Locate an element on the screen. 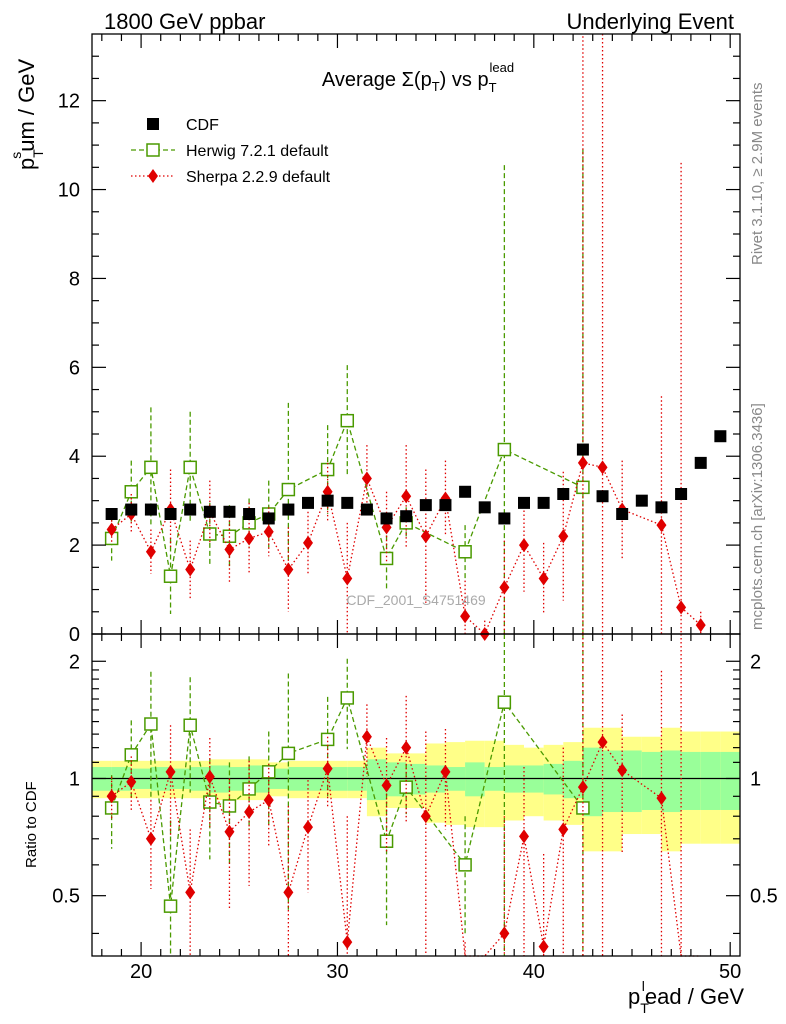 The image size is (786, 1024). y-tick-label: 2 is located at coordinates (74, 546).